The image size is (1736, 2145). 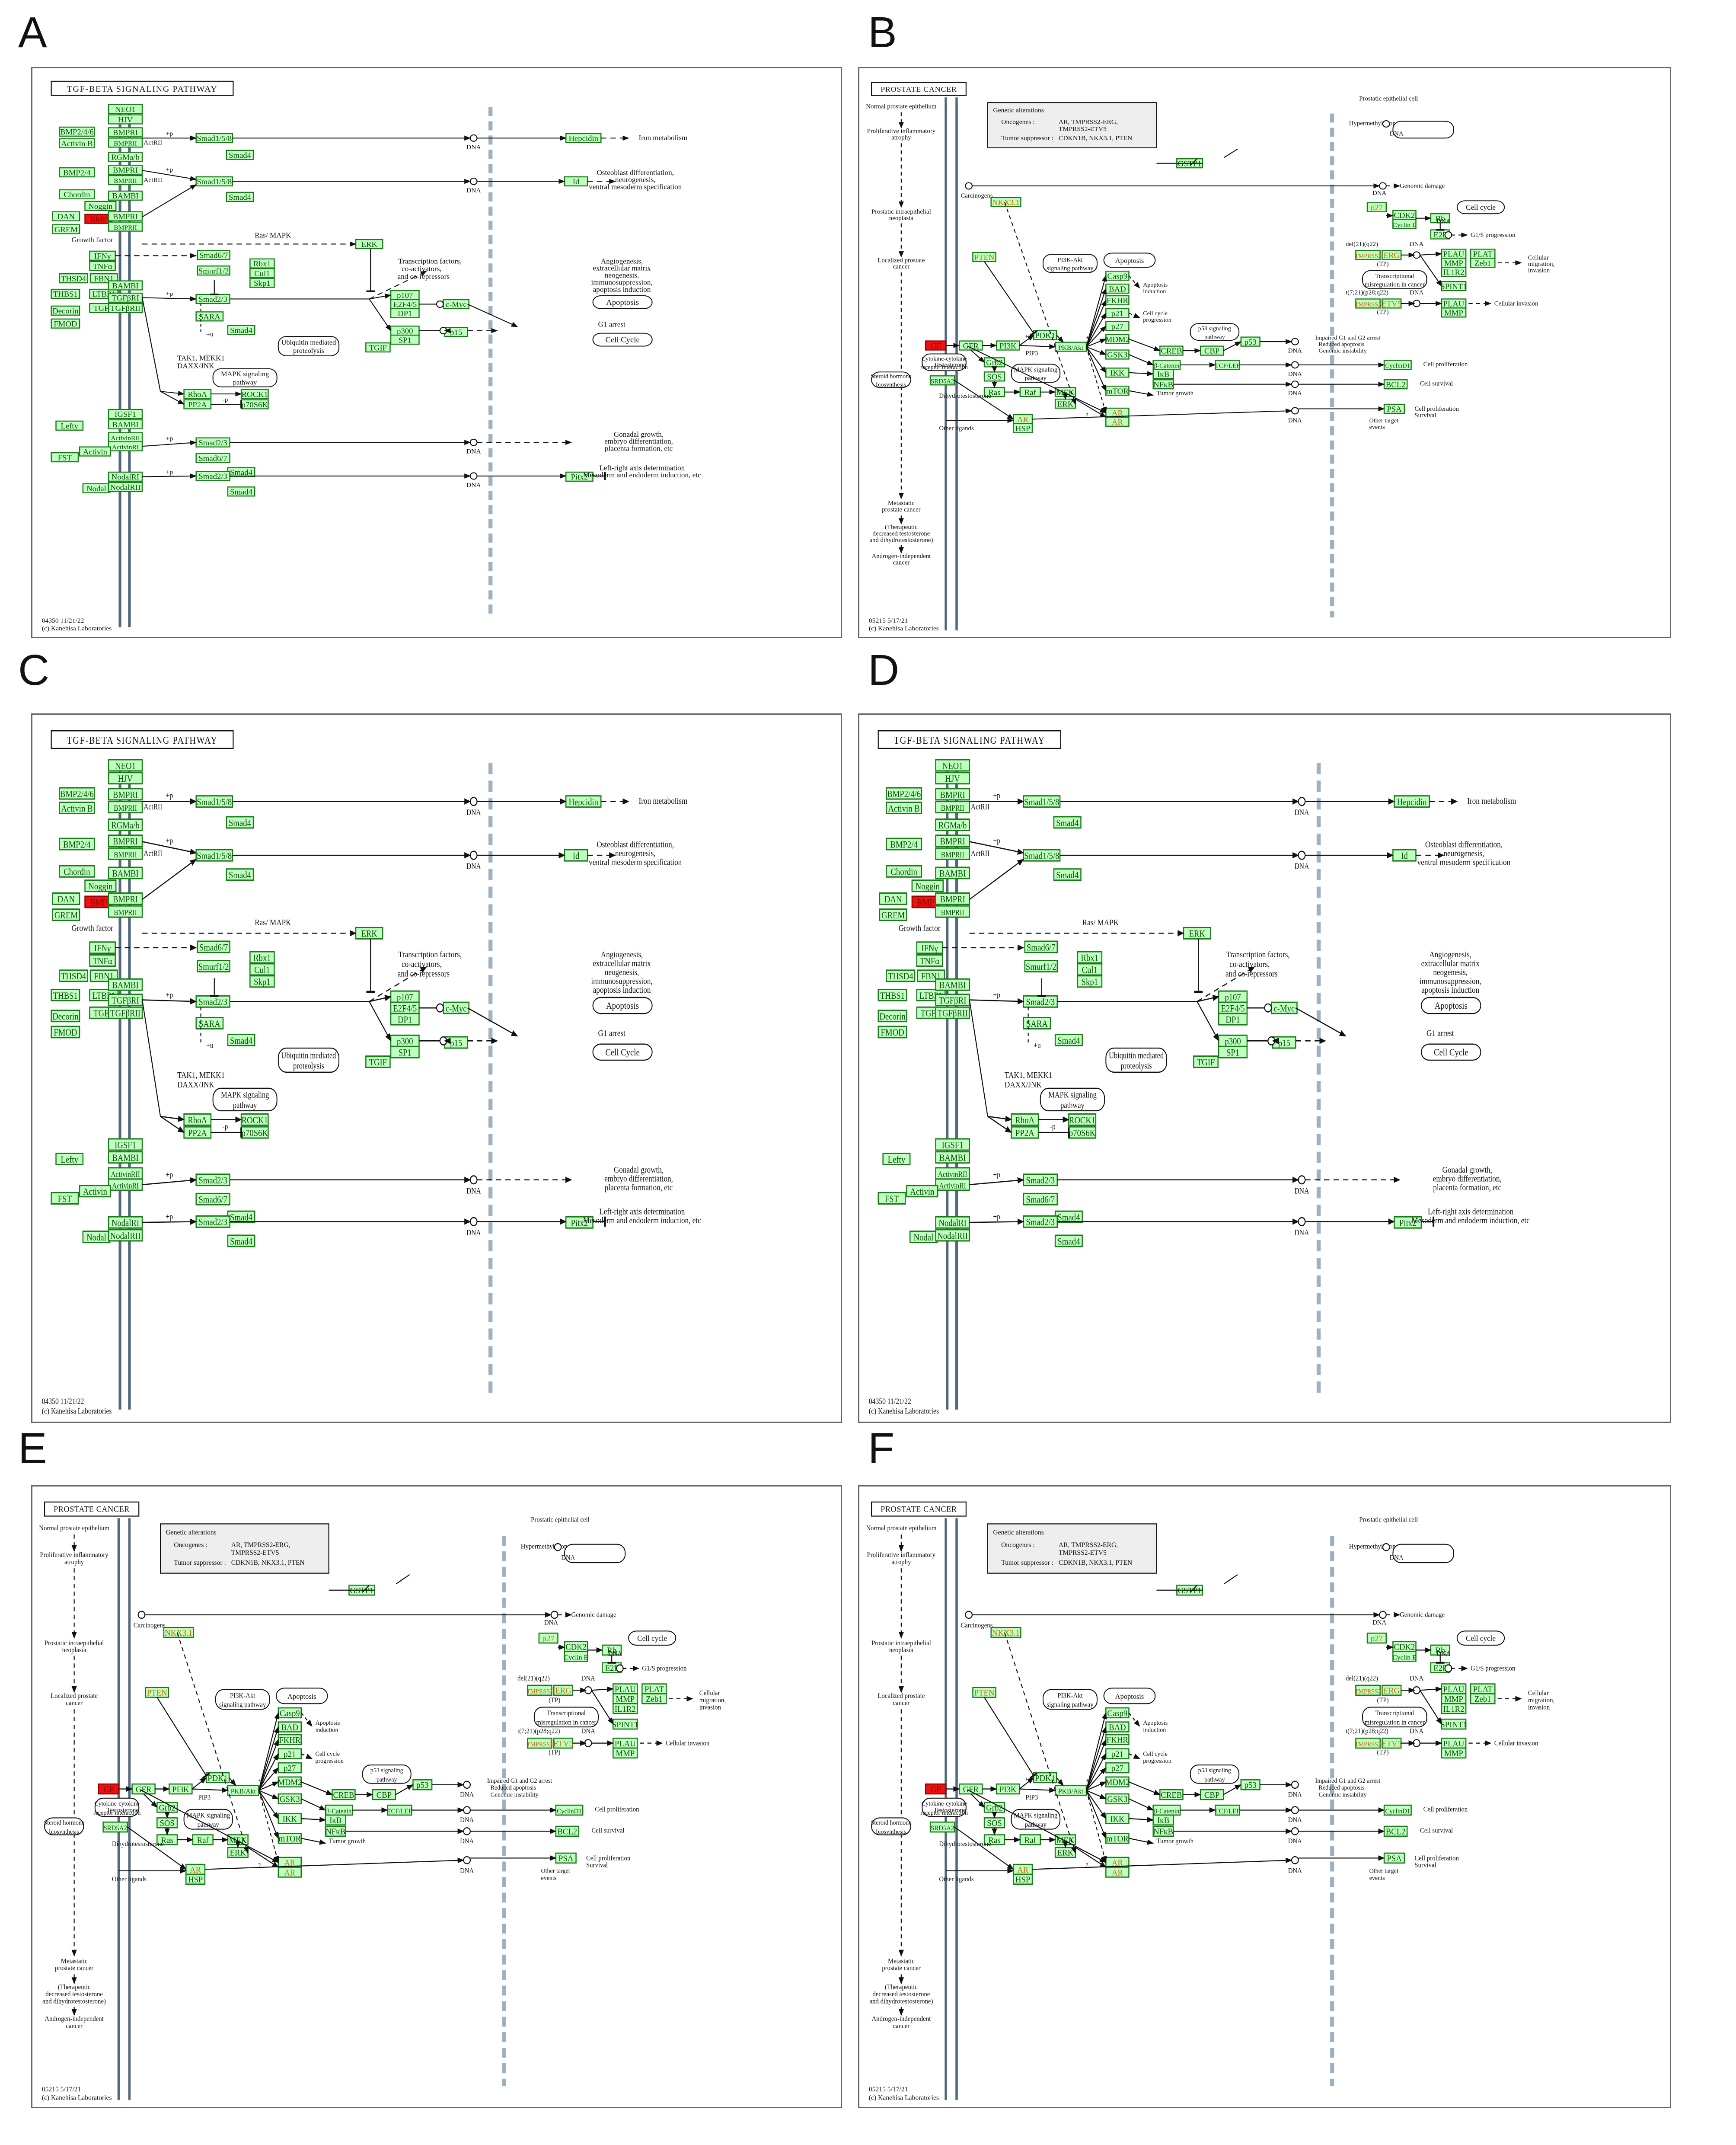 I want to click on label-cellmig3: invasion, so click(x=1539, y=1707).